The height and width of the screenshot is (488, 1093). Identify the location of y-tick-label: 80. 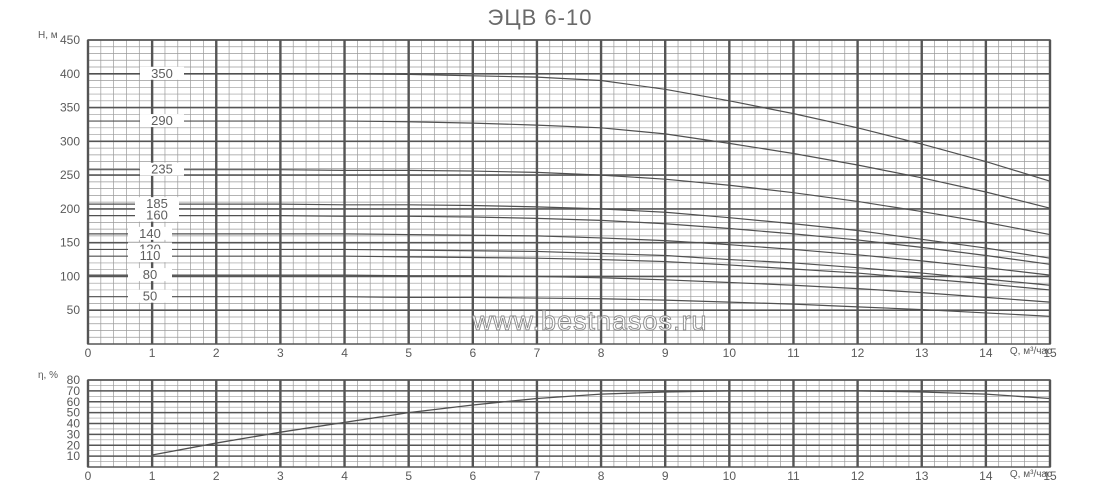
(74, 380).